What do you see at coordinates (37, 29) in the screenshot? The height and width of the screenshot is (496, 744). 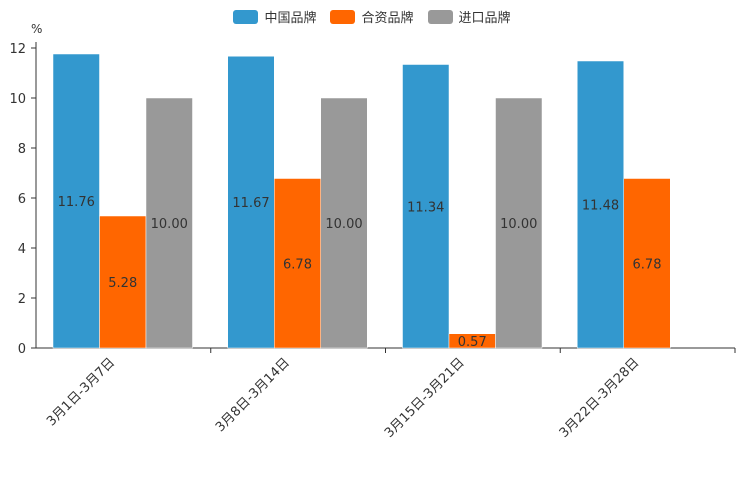 I see `y-axis-unit-label: %` at bounding box center [37, 29].